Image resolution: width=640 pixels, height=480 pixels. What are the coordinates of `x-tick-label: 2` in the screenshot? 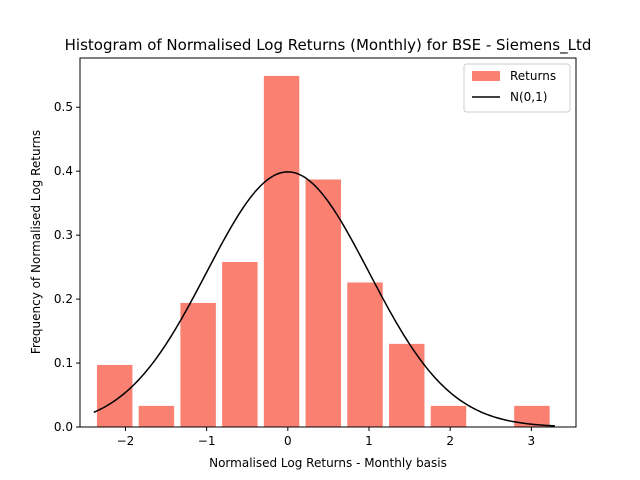 It's located at (450, 441).